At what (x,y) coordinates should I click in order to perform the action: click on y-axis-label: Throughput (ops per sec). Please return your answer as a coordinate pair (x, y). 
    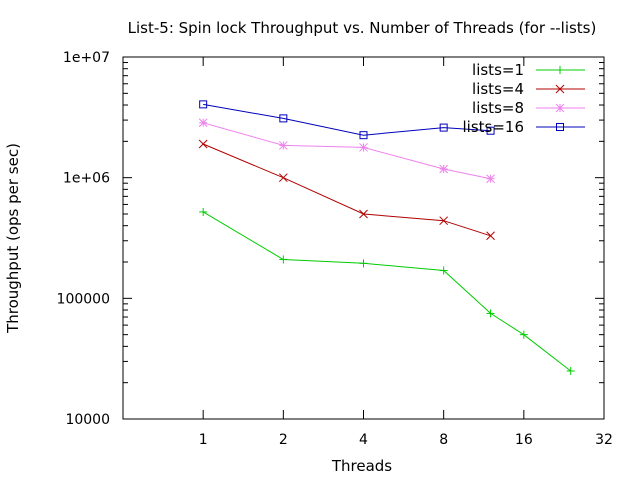
    Looking at the image, I should click on (13, 238).